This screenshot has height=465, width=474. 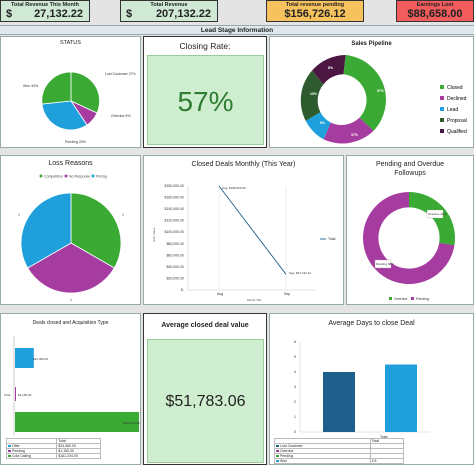 I want to click on closing-rate-panel: Closing Rate: 57%, so click(x=205, y=92).